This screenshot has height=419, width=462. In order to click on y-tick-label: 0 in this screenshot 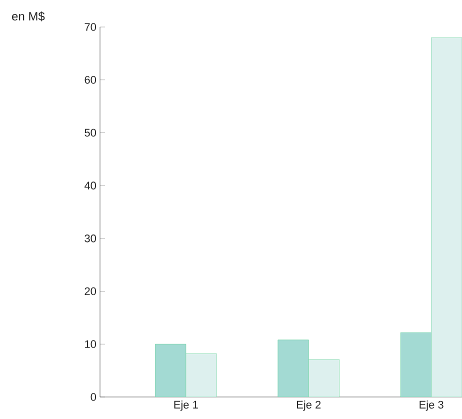, I will do `click(93, 397)`.